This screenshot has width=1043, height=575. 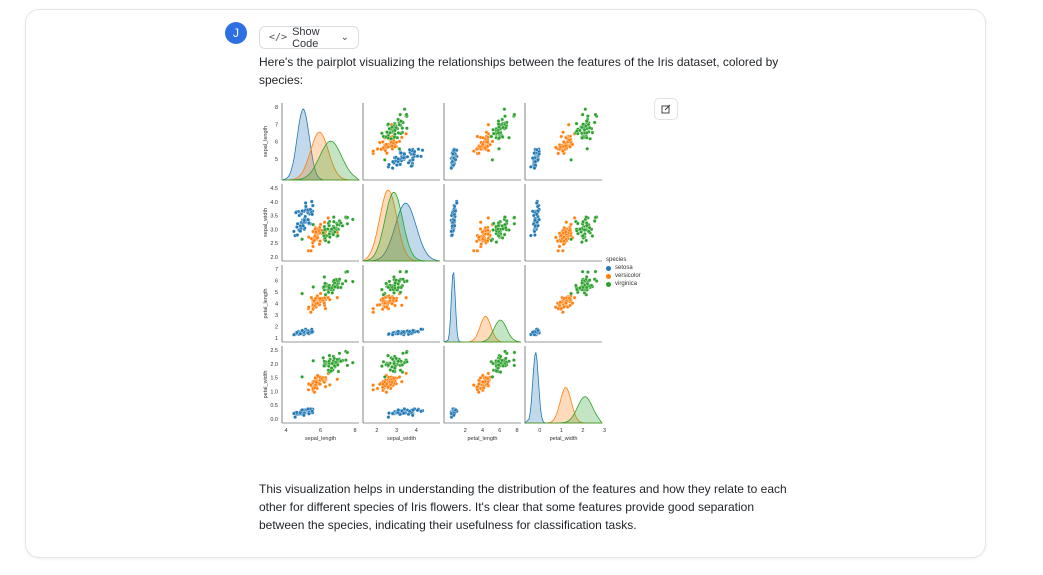 What do you see at coordinates (309, 38) in the screenshot?
I see `show-code-button: </> Show Code ⌄` at bounding box center [309, 38].